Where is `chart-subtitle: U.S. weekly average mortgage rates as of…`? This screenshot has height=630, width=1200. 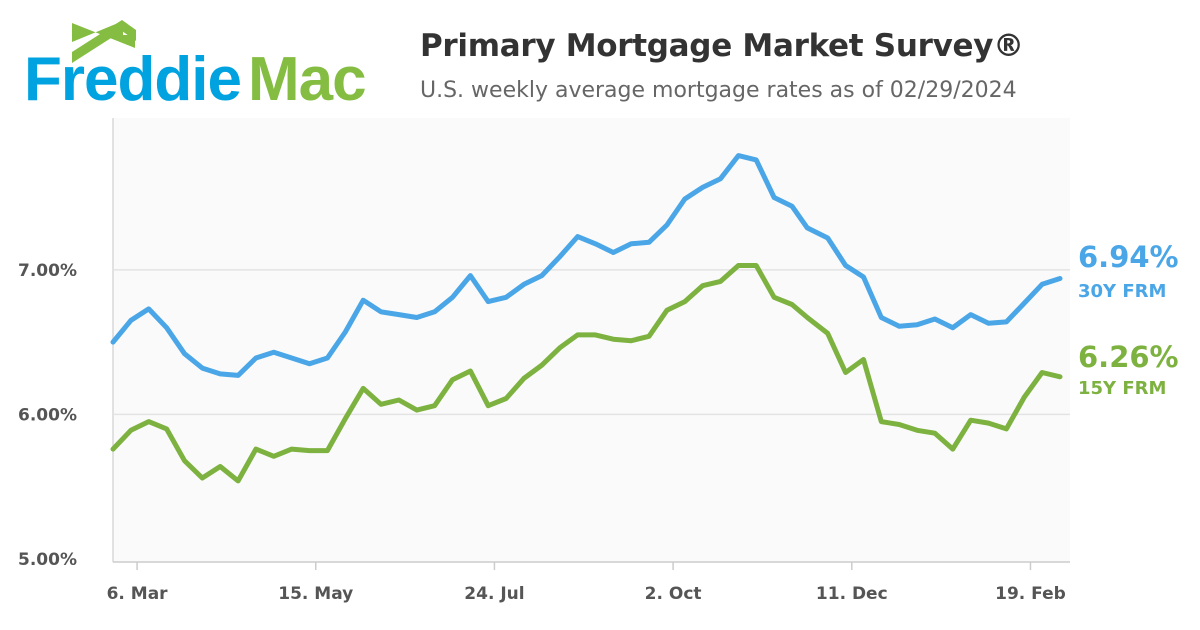 chart-subtitle: U.S. weekly average mortgage rates as of… is located at coordinates (718, 90).